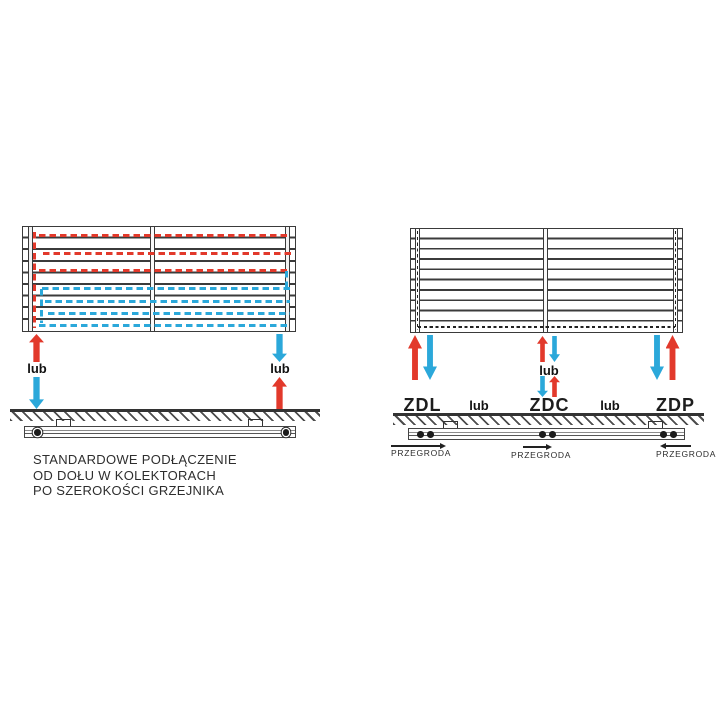 This screenshot has height=720, width=720. What do you see at coordinates (675, 280) in the screenshot?
I see `collector-dashed-right` at bounding box center [675, 280].